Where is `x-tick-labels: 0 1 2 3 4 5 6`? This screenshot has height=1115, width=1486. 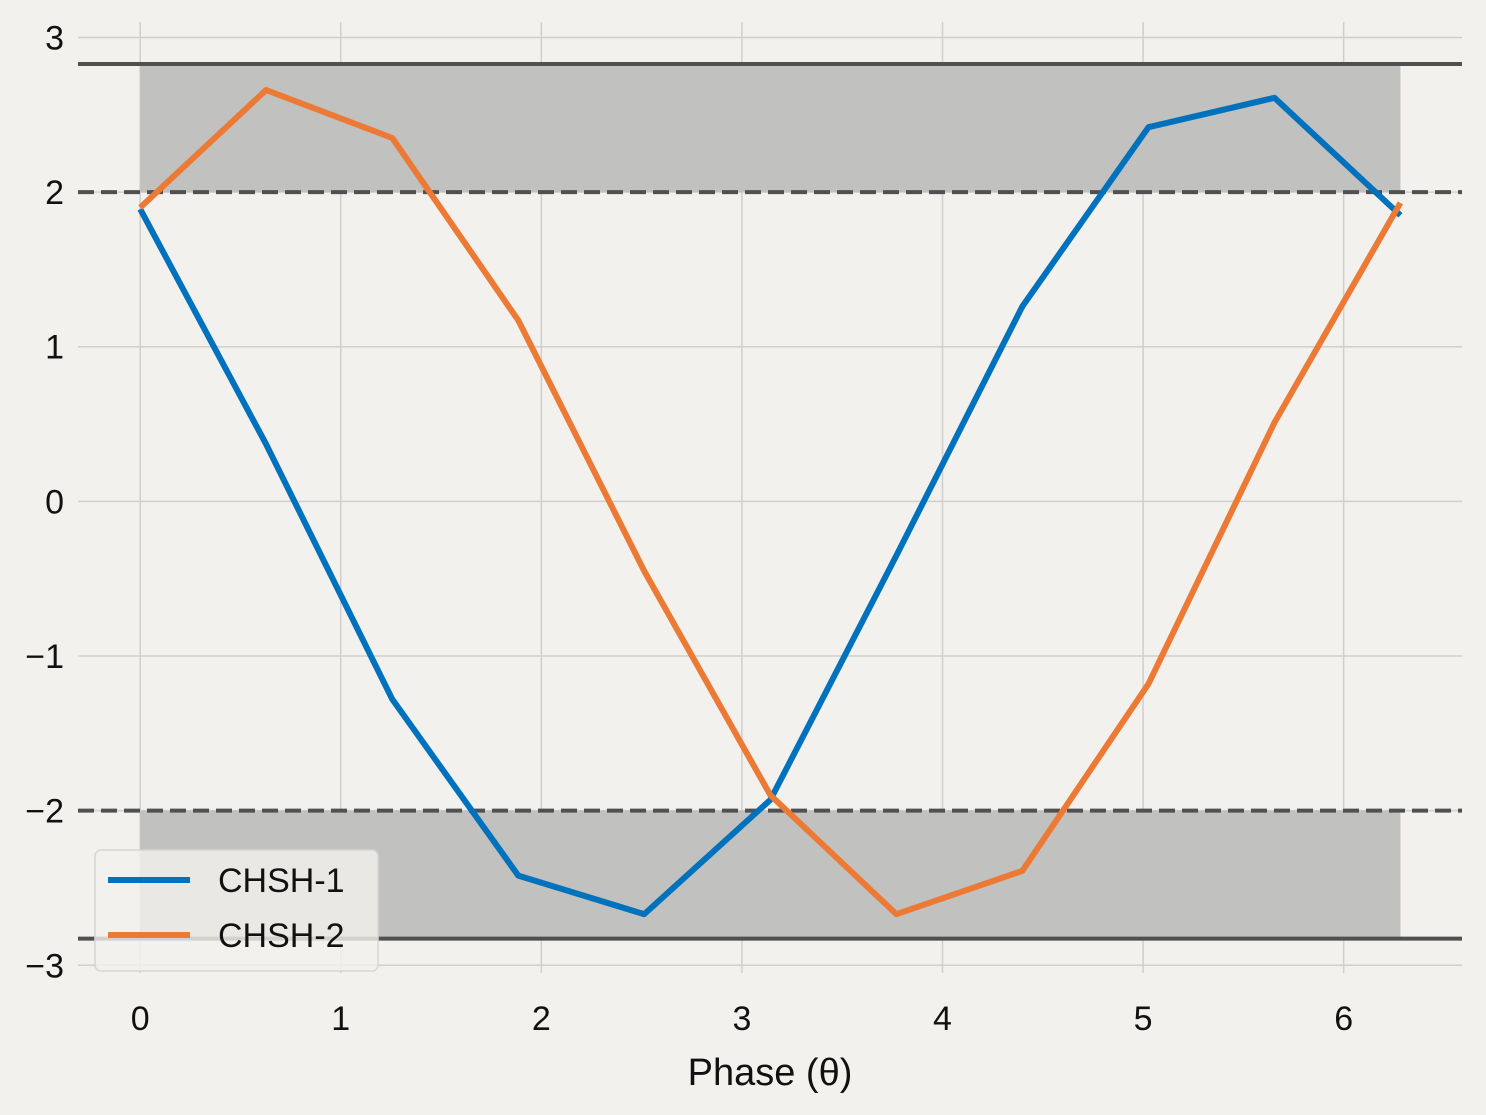
x-tick-labels: 0 1 2 3 4 5 6 is located at coordinates (742, 1019).